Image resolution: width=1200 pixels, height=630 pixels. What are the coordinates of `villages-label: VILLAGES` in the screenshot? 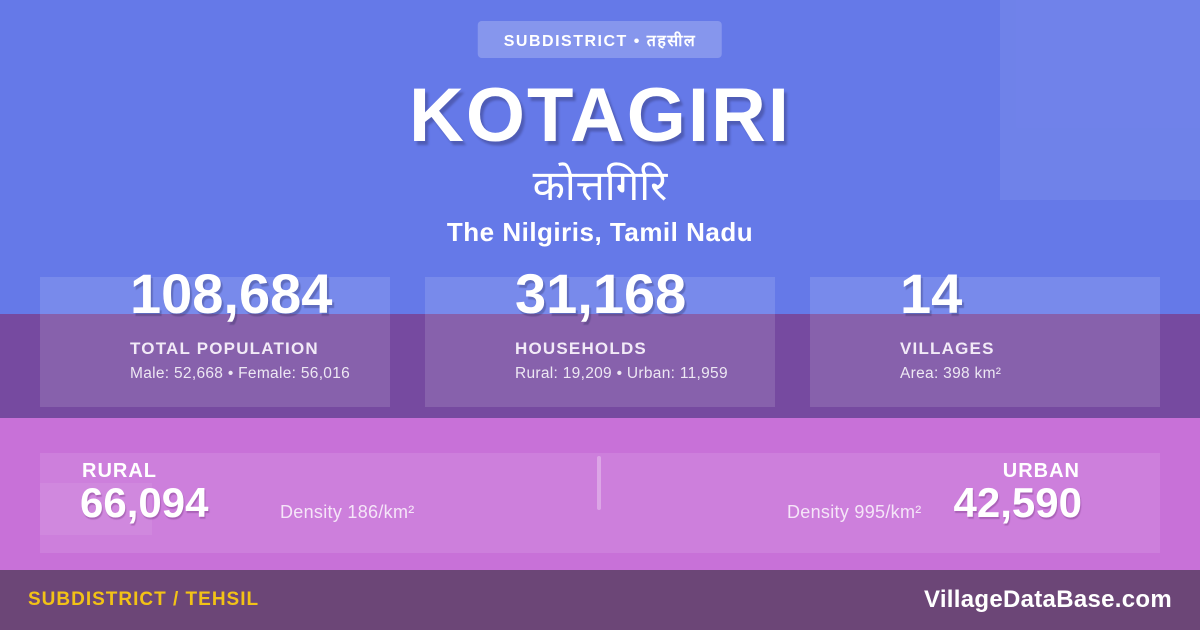 It's located at (947, 348).